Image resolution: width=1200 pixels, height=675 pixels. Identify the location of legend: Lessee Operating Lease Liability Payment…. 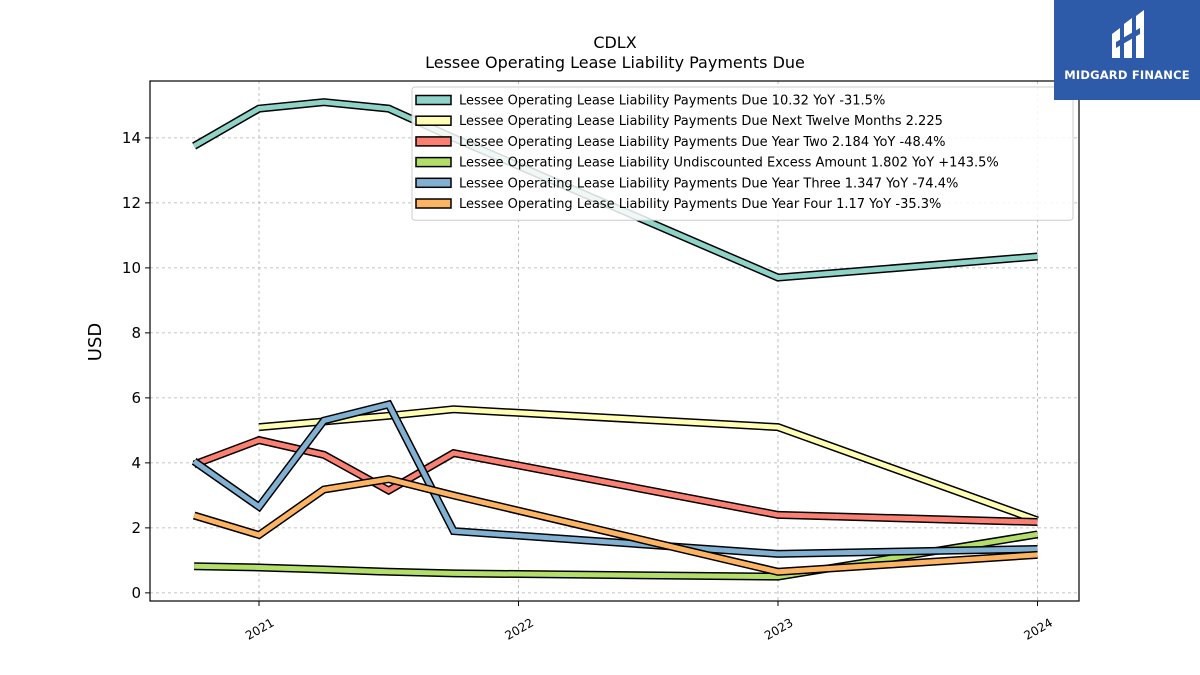
(742, 153).